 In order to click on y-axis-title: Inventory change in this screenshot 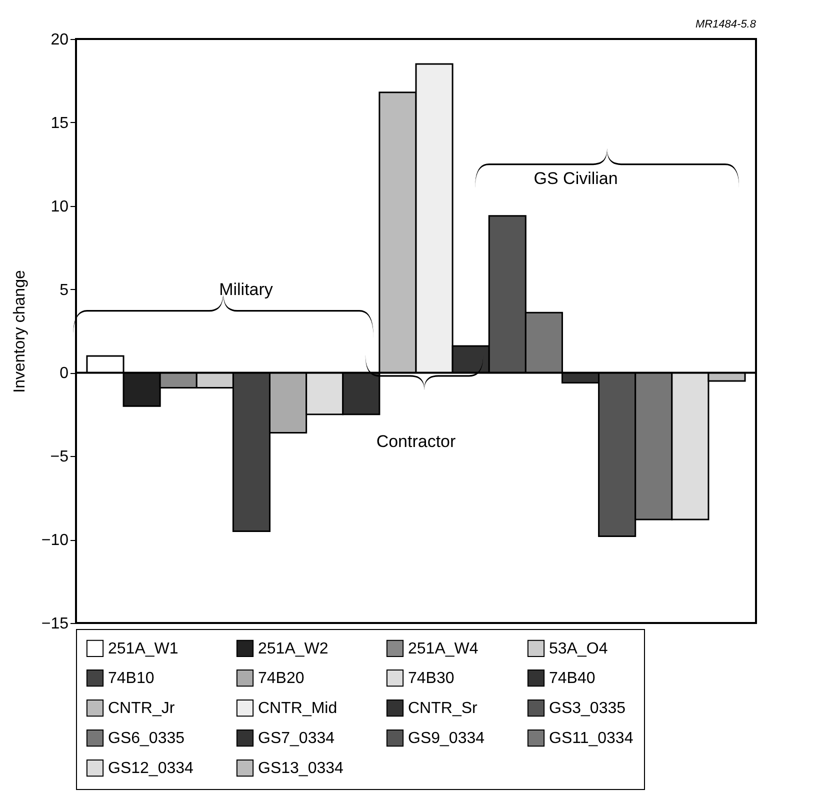, I will do `click(19, 331)`.